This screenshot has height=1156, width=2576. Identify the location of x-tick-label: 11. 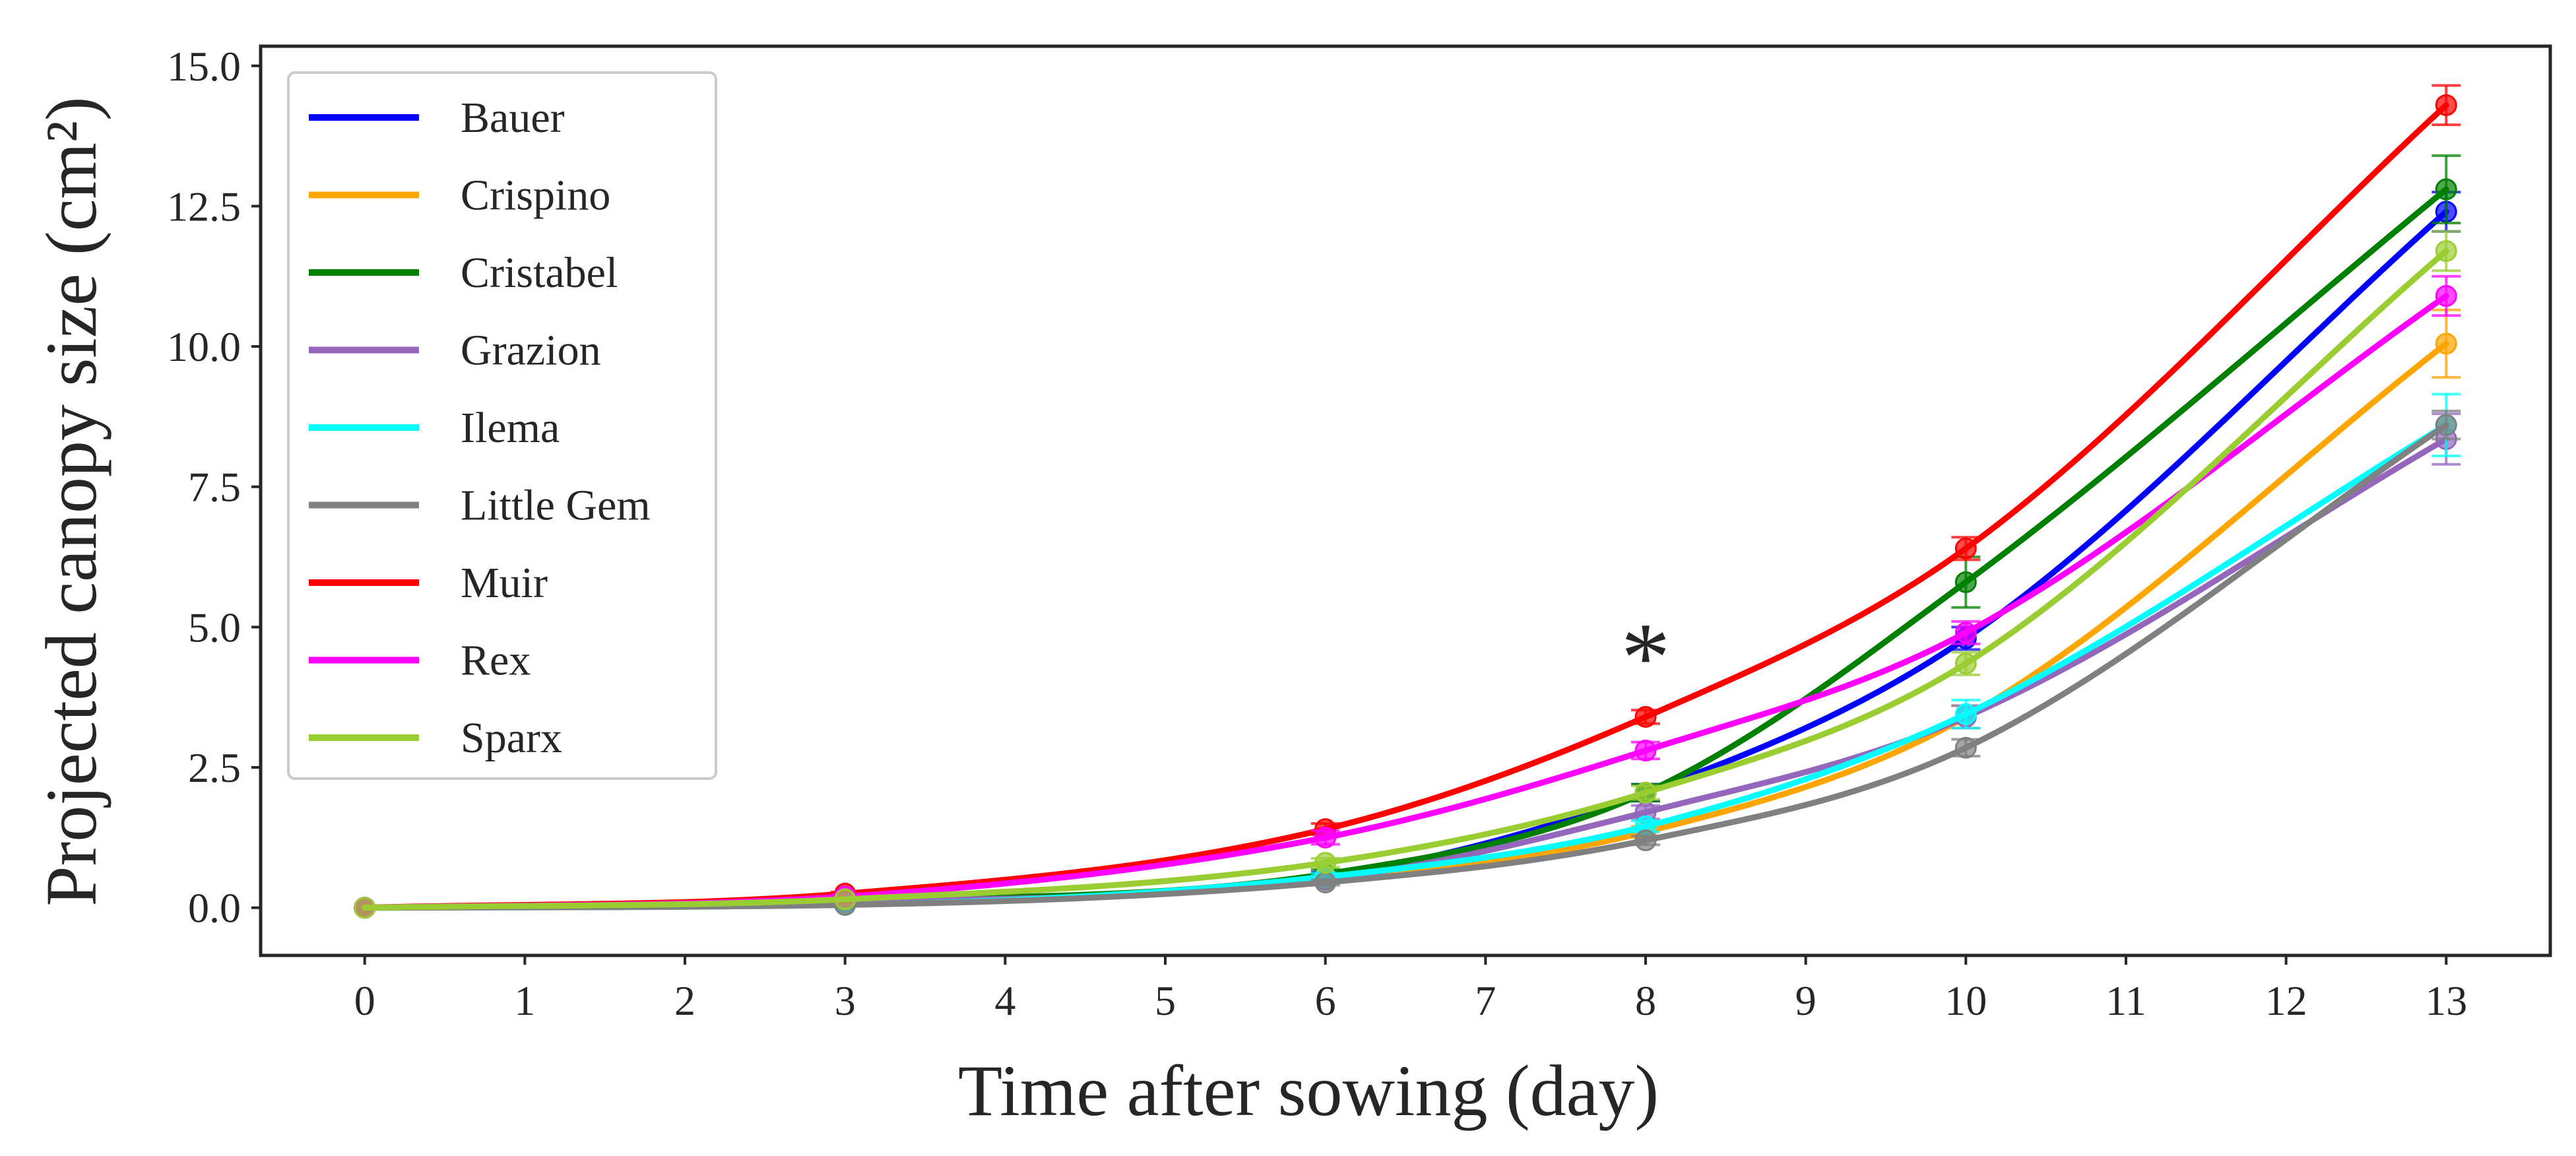
(2126, 1000).